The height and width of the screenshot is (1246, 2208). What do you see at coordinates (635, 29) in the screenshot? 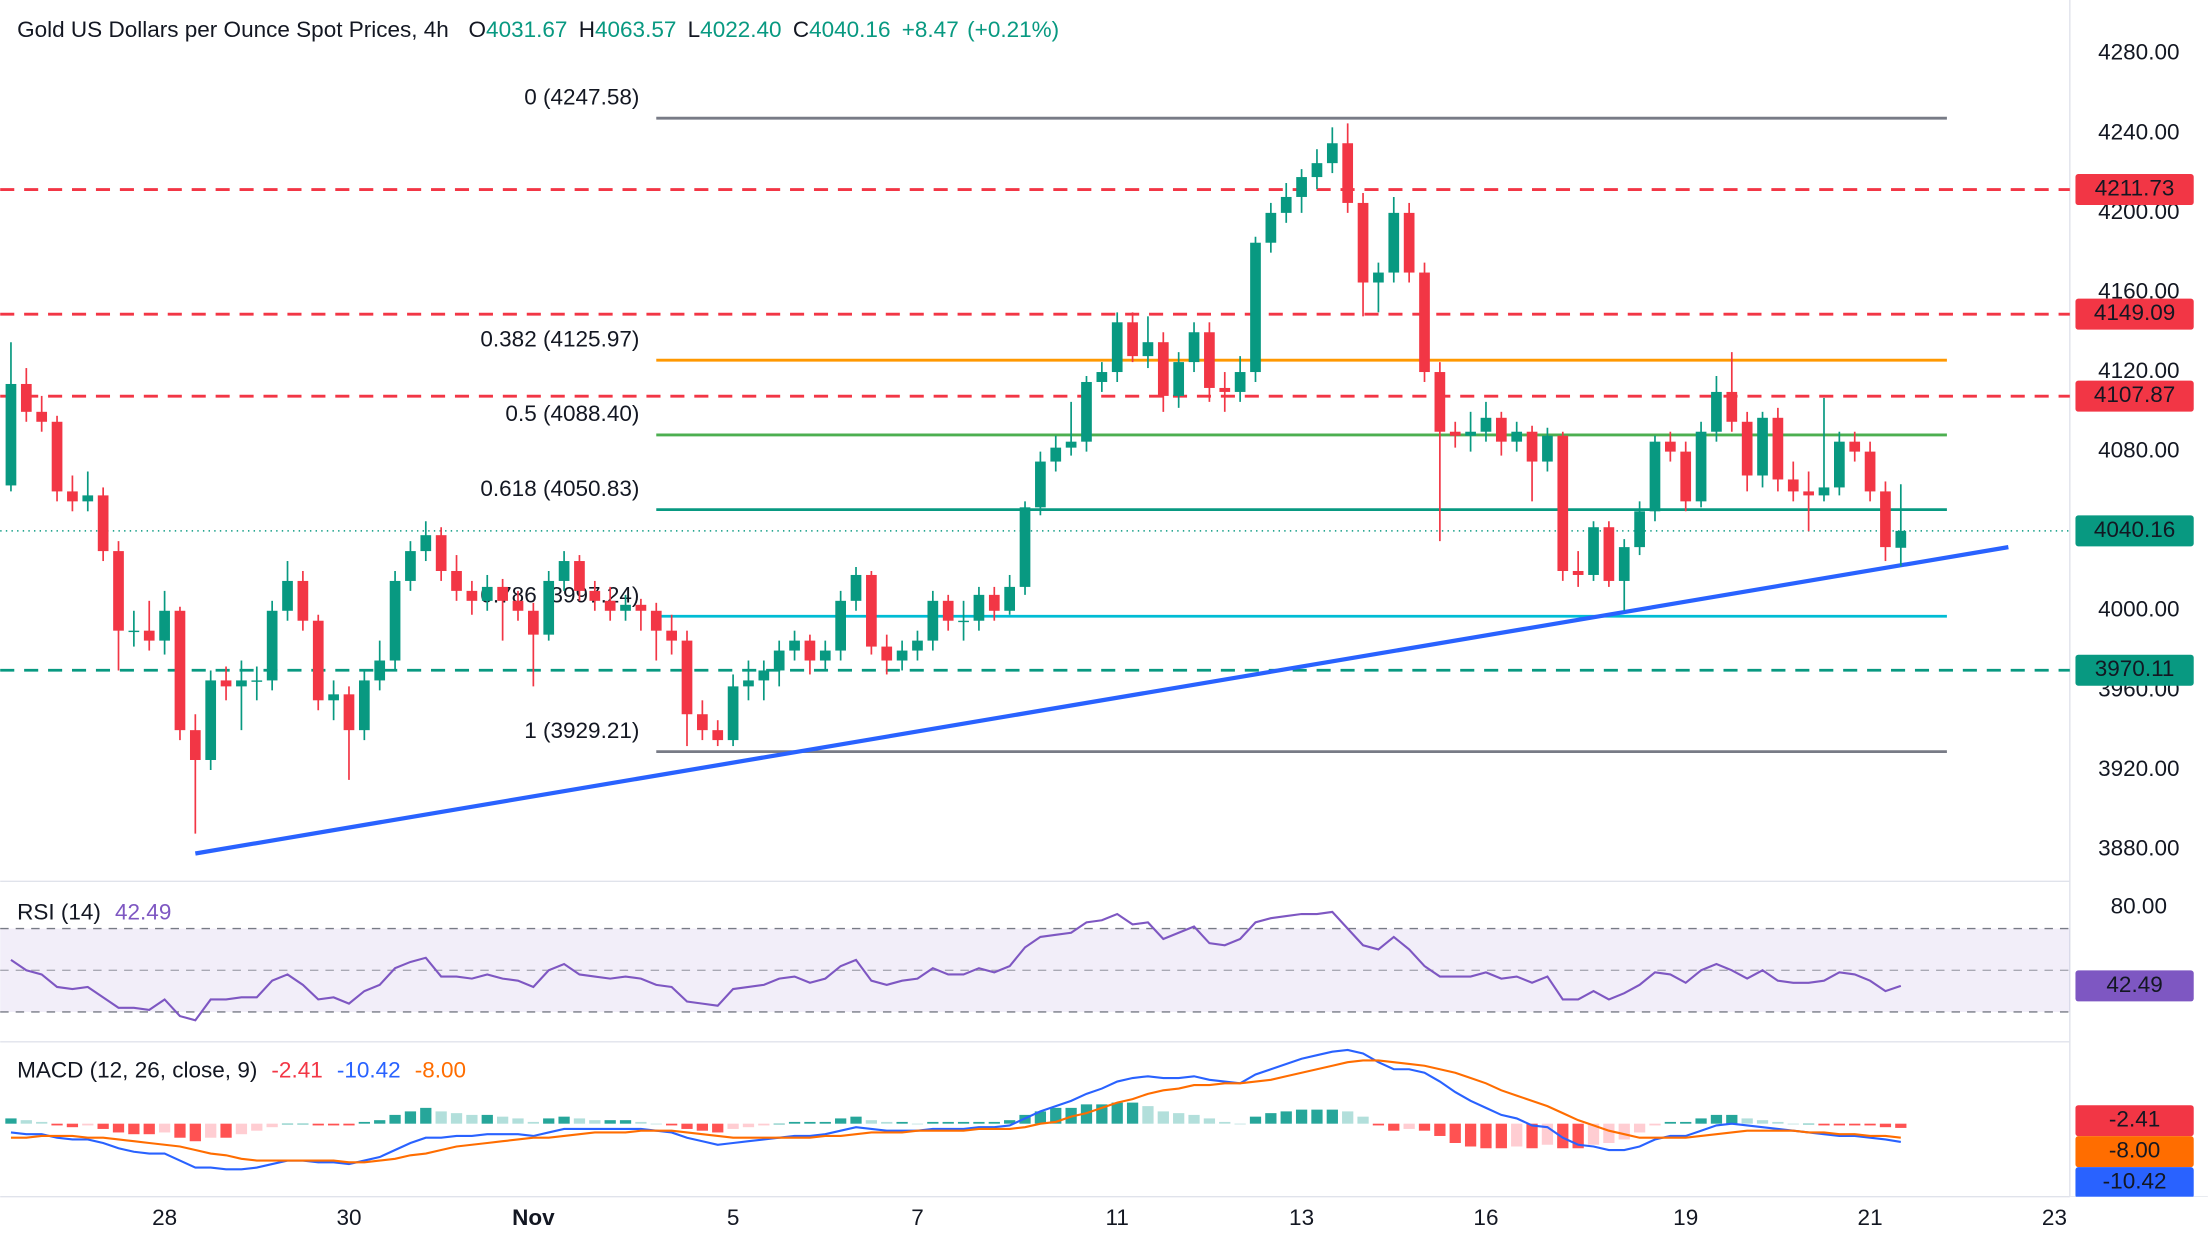
I see `ohlc-value: 4063.57` at bounding box center [635, 29].